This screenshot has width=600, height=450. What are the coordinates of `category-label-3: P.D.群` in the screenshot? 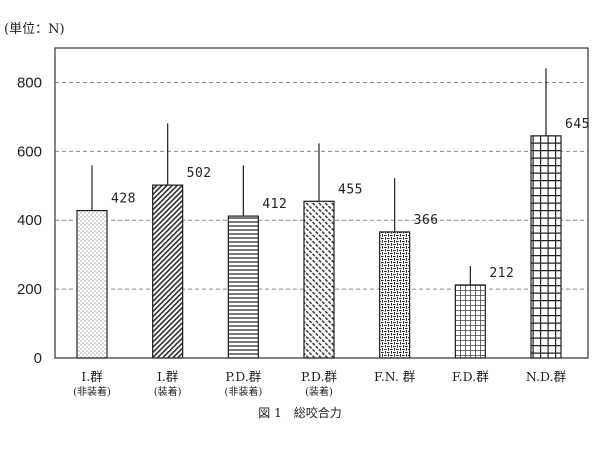 It's located at (243, 376).